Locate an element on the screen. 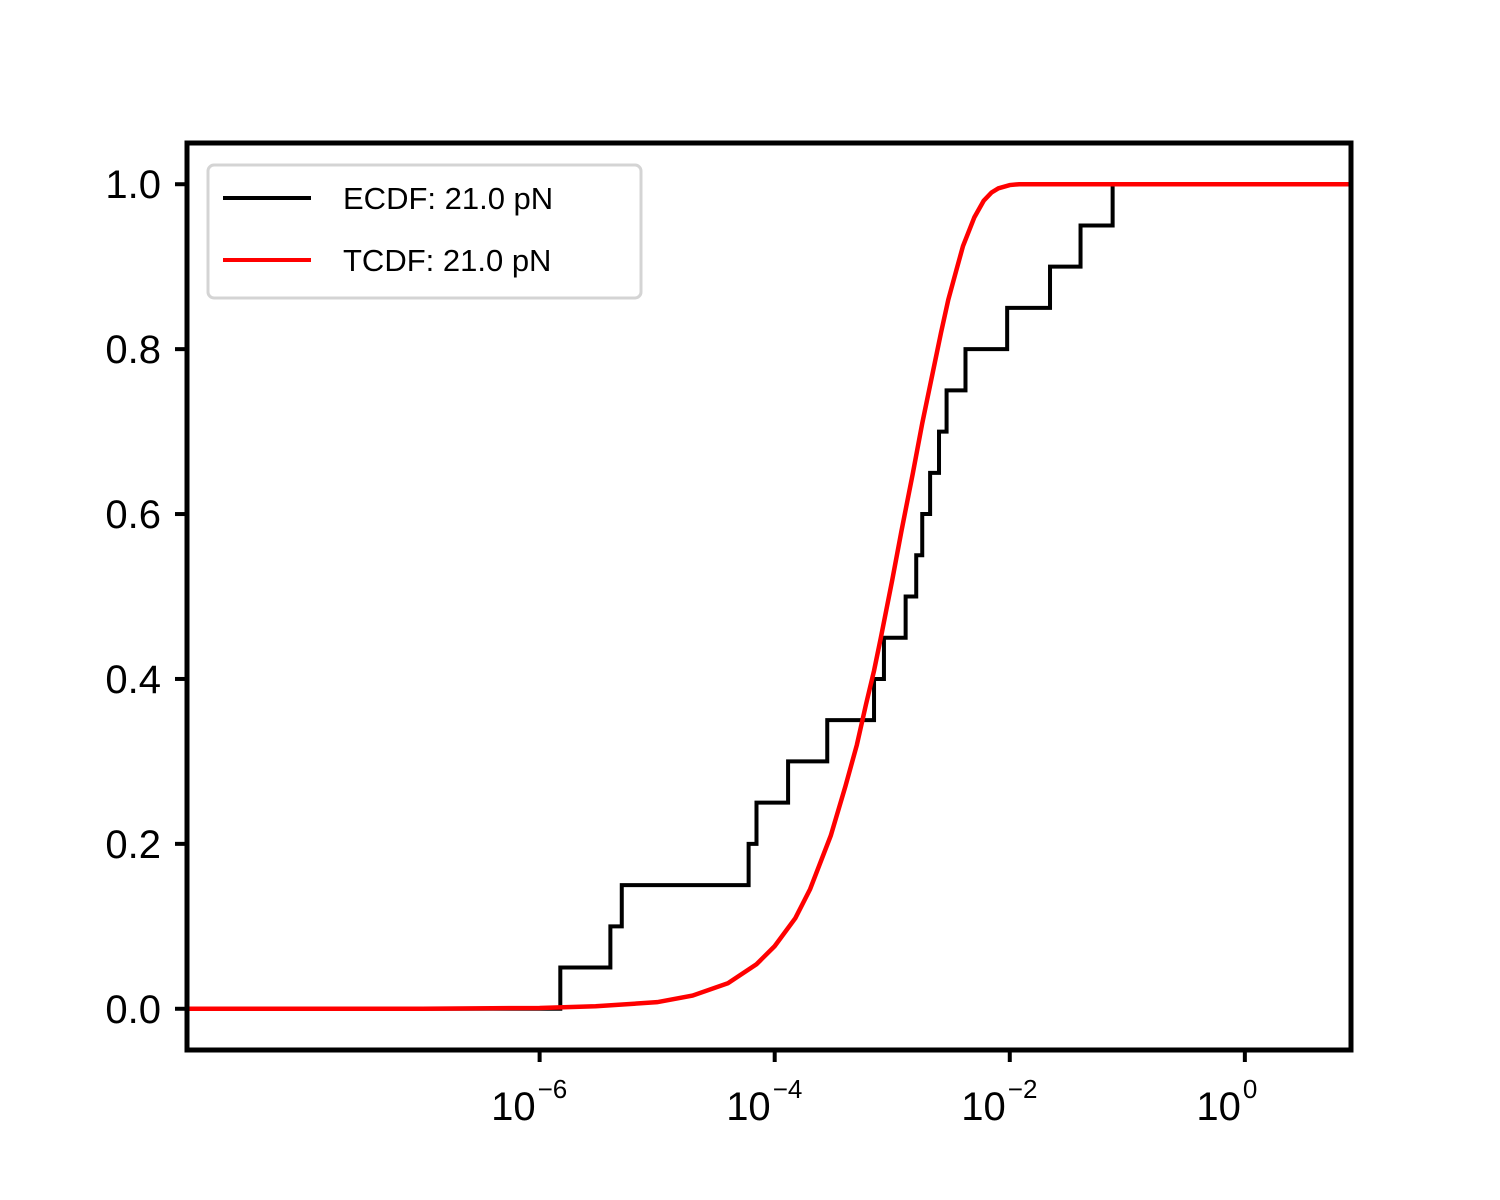 The image size is (1500, 1200). x-tick-exponent: −2 is located at coordinates (1023, 1089).